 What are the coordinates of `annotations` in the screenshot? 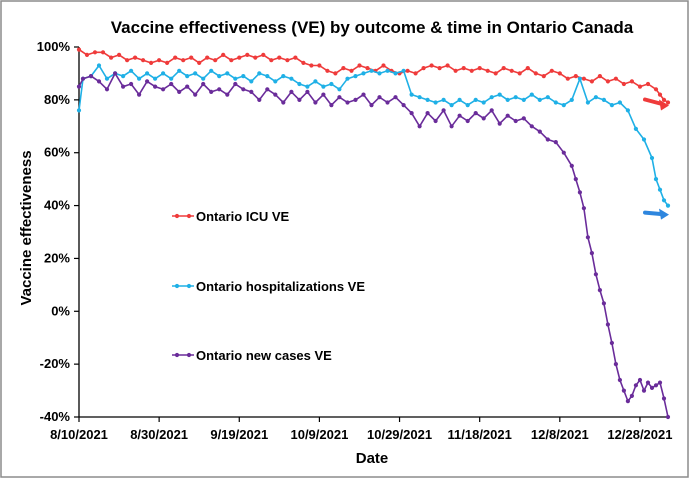 It's located at (656, 158).